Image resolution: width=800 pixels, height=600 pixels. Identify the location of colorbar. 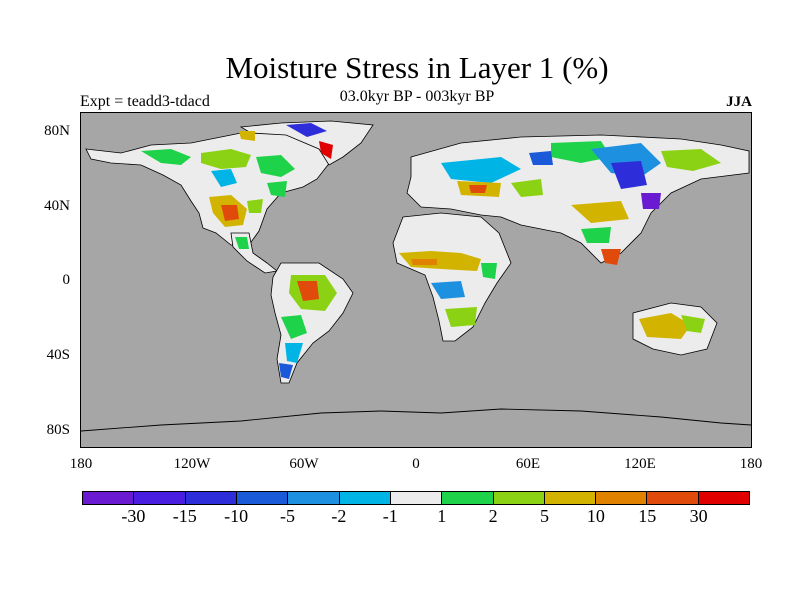
(416, 498).